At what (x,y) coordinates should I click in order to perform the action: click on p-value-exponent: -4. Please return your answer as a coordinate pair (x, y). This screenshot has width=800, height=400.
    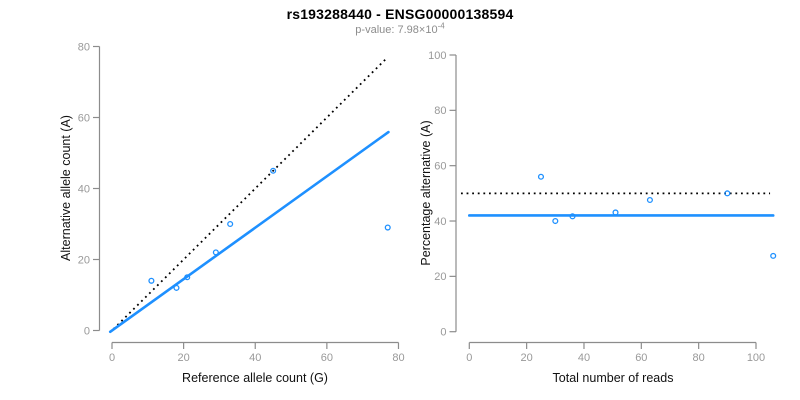
    Looking at the image, I should click on (441, 26).